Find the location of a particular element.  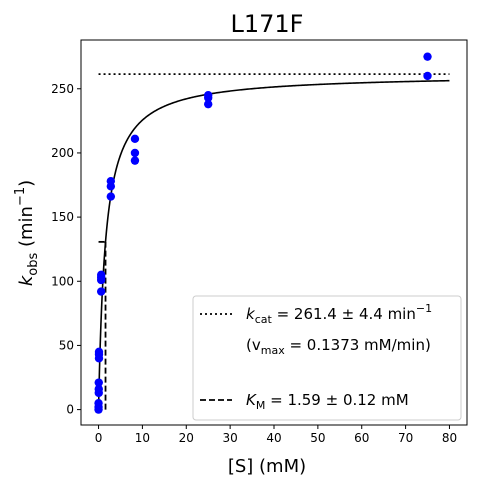

chart-title: L171F is located at coordinates (267, 24).